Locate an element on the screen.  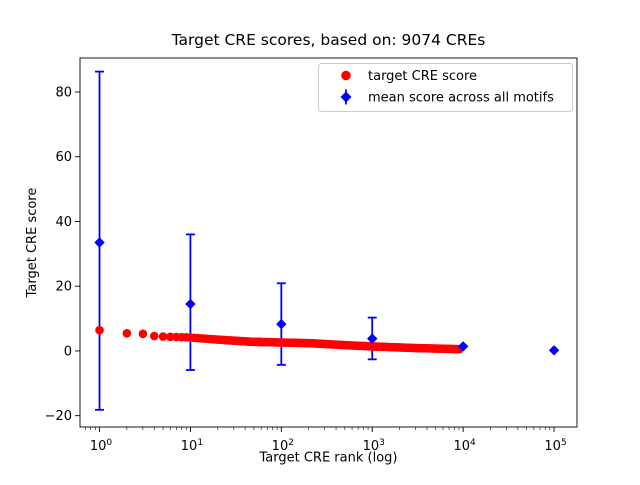
y-tick-label: 80 is located at coordinates (63, 92).